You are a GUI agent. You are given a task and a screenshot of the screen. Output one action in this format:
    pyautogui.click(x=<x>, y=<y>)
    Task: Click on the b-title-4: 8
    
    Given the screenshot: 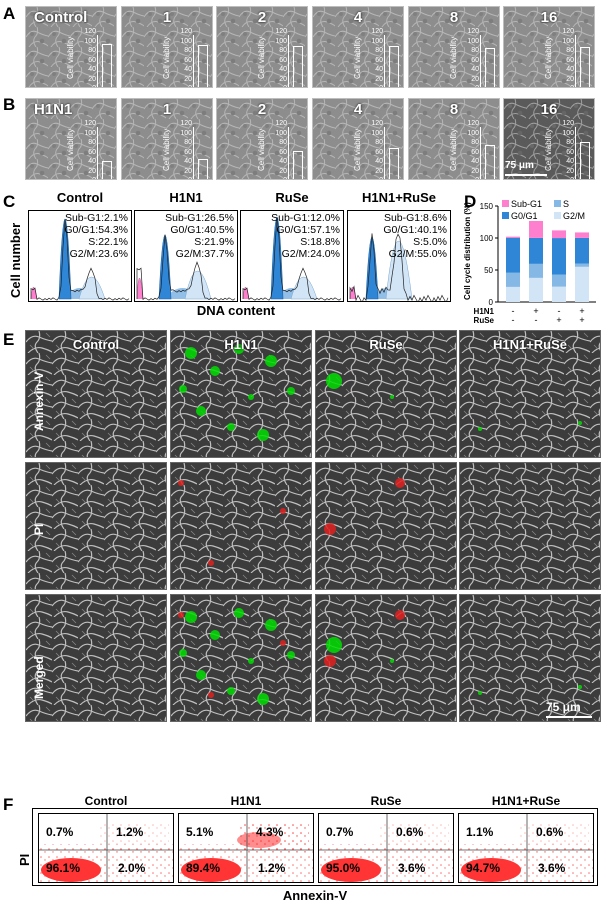 What is the action you would take?
    pyautogui.click(x=454, y=109)
    